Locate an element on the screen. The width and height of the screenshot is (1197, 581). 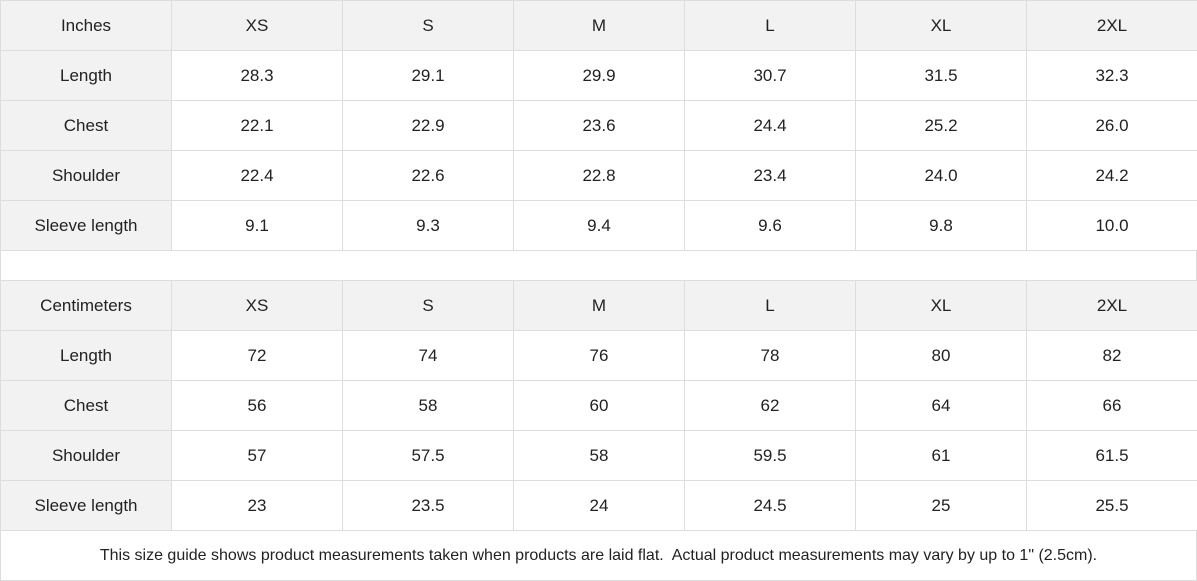
measurement-value: 9.4 is located at coordinates (599, 226).